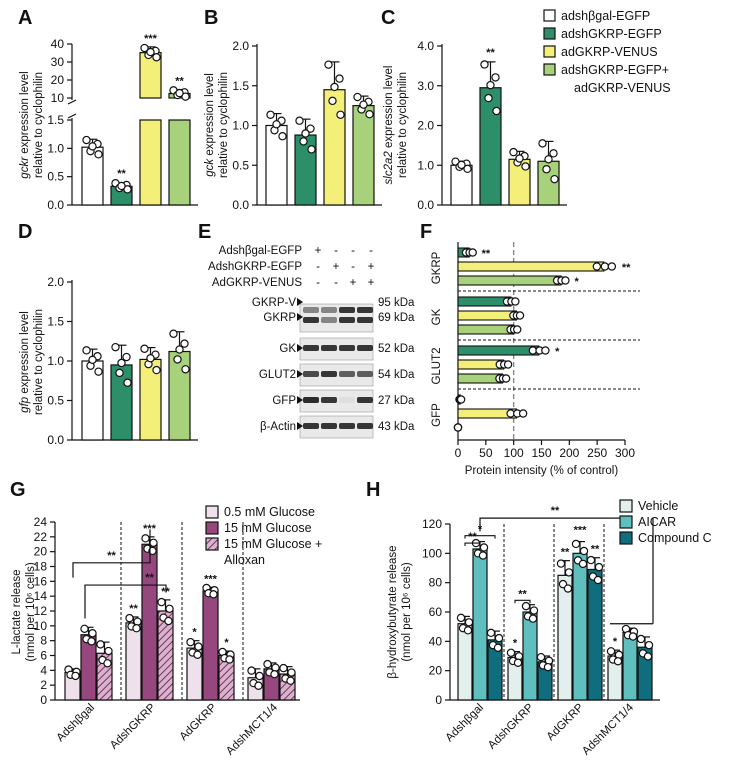 The image size is (738, 764). Describe the element at coordinates (461, 399) in the screenshot. I see `data-point-F` at that location.